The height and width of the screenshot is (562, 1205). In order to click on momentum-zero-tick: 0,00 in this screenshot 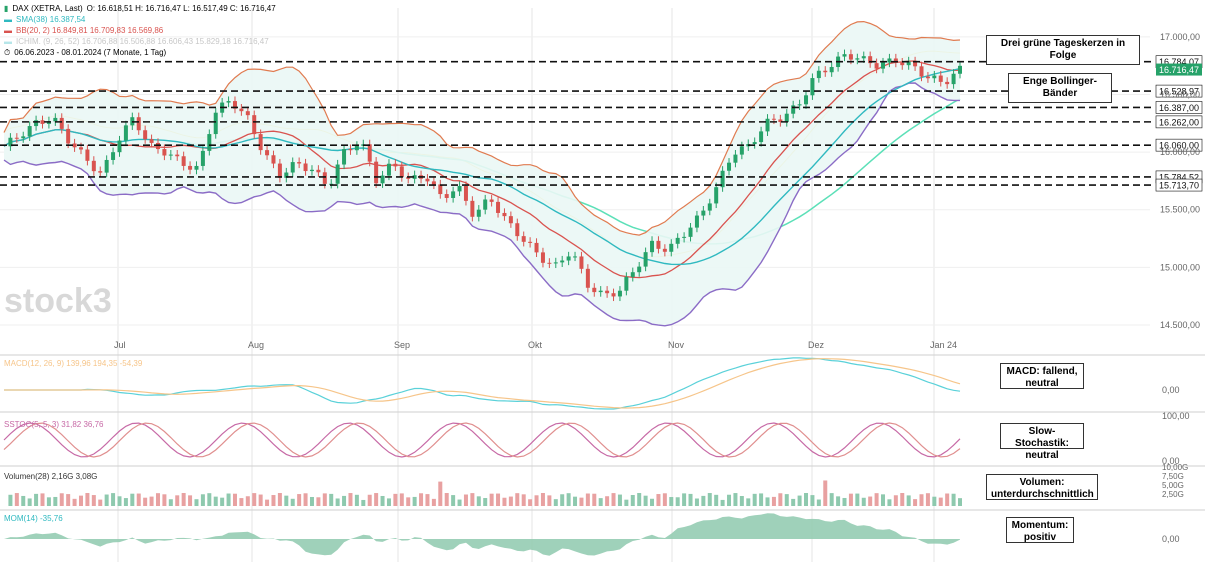, I will do `click(1171, 539)`.